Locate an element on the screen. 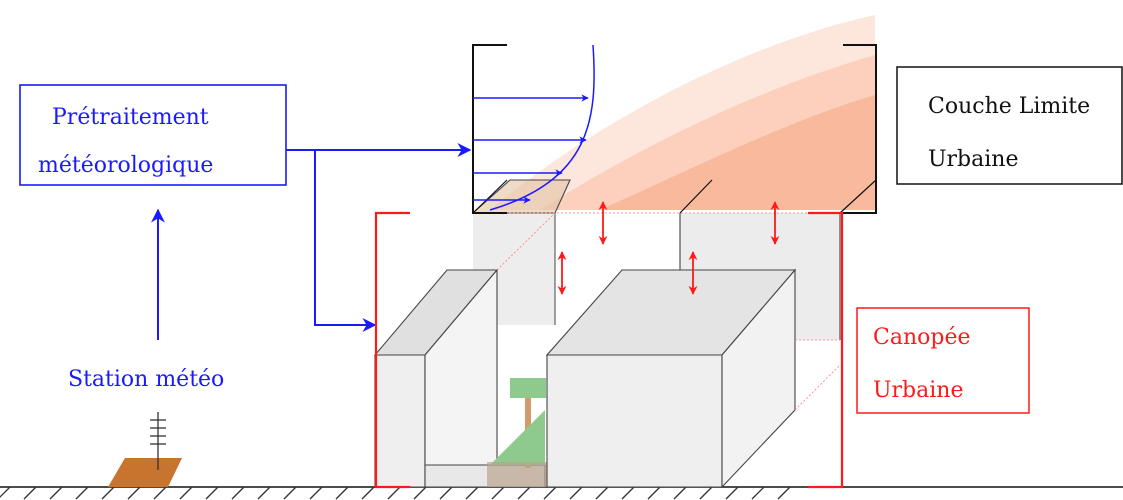 Image resolution: width=1123 pixels, height=500 pixels. station-label: Station météo is located at coordinates (146, 379).